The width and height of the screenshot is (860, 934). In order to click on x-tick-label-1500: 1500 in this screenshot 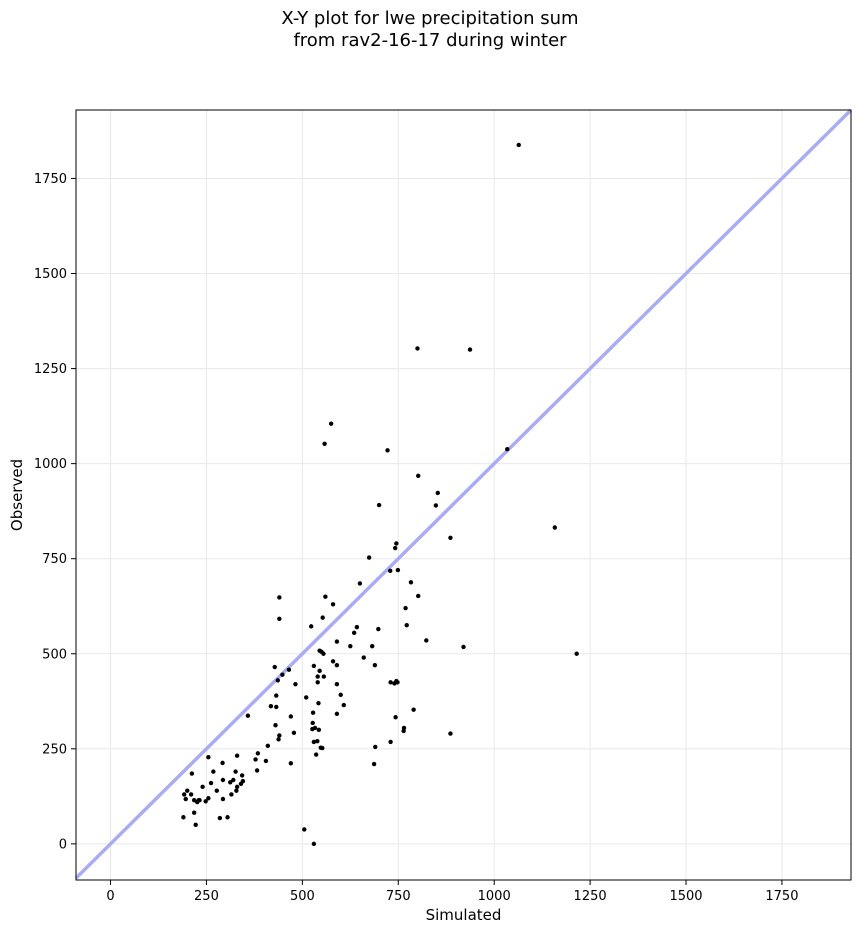, I will do `click(685, 896)`.